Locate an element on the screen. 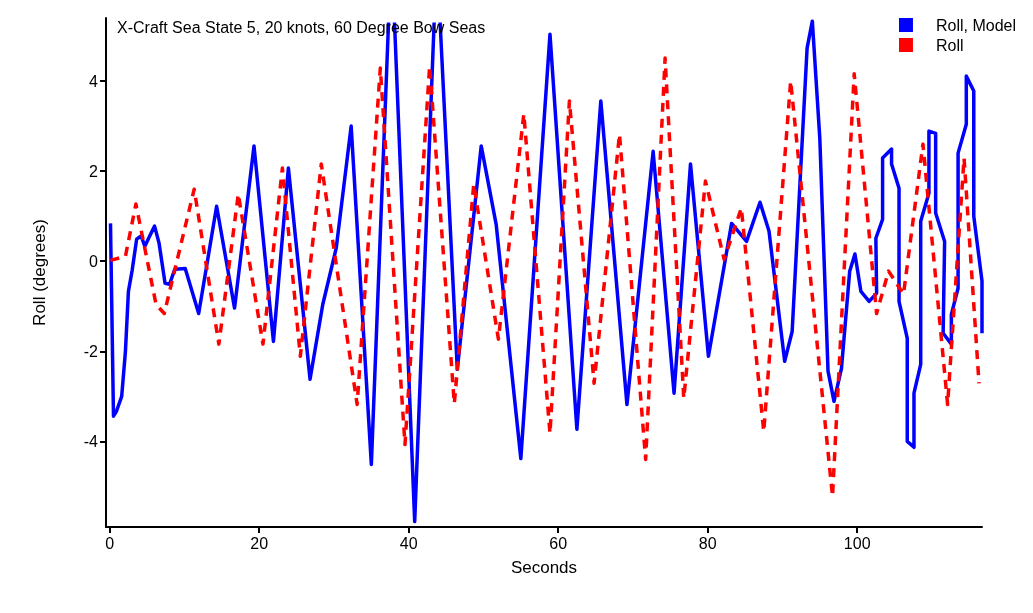  y-tick-label: 0 is located at coordinates (94, 261).